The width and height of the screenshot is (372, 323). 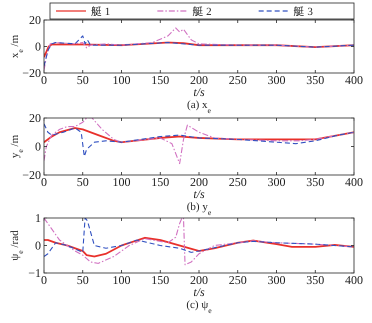 I want to click on legend-label: 艇 3, so click(x=304, y=12).